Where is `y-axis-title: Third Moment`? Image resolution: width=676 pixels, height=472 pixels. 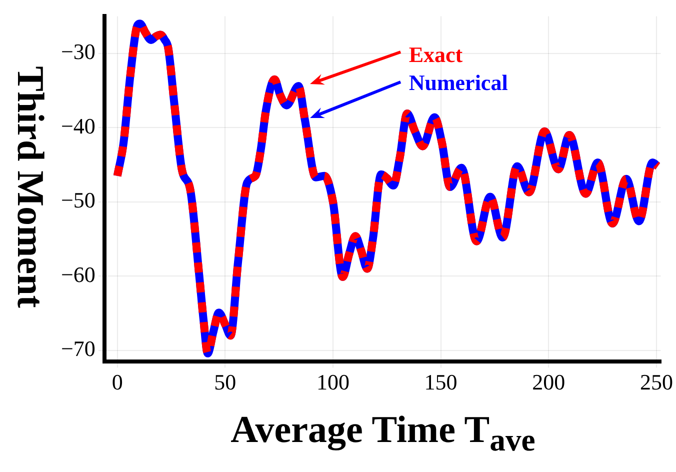 y-axis-title: Third Moment is located at coordinates (30, 187).